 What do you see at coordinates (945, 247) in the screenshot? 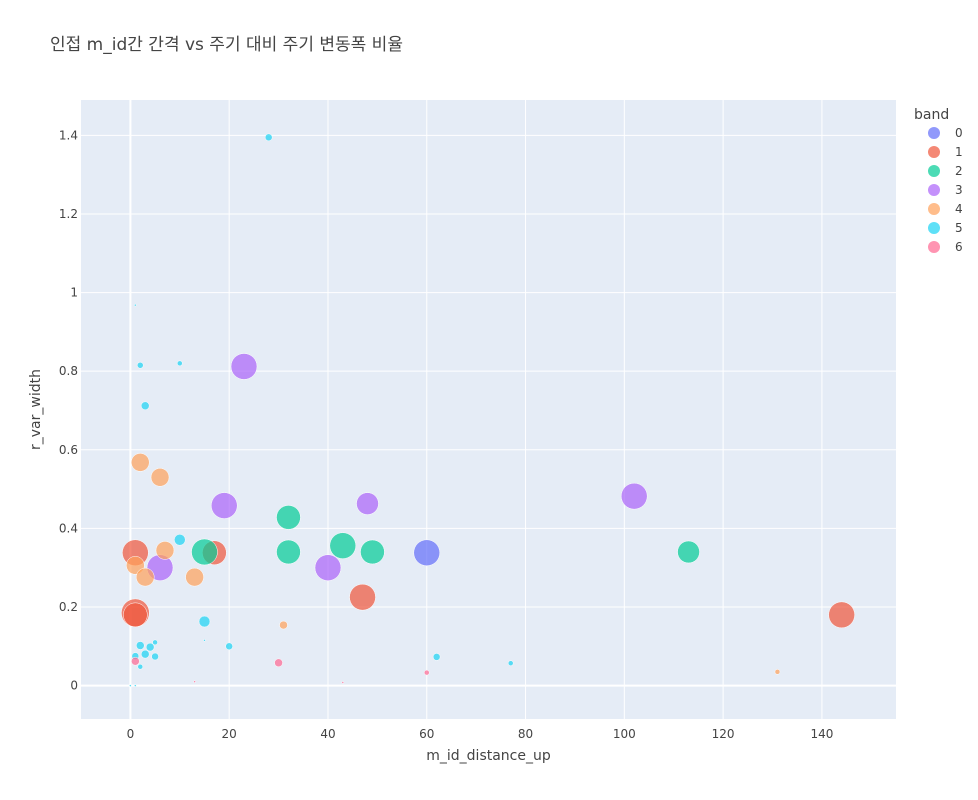
I see `legend-item-band-6: 6` at bounding box center [945, 247].